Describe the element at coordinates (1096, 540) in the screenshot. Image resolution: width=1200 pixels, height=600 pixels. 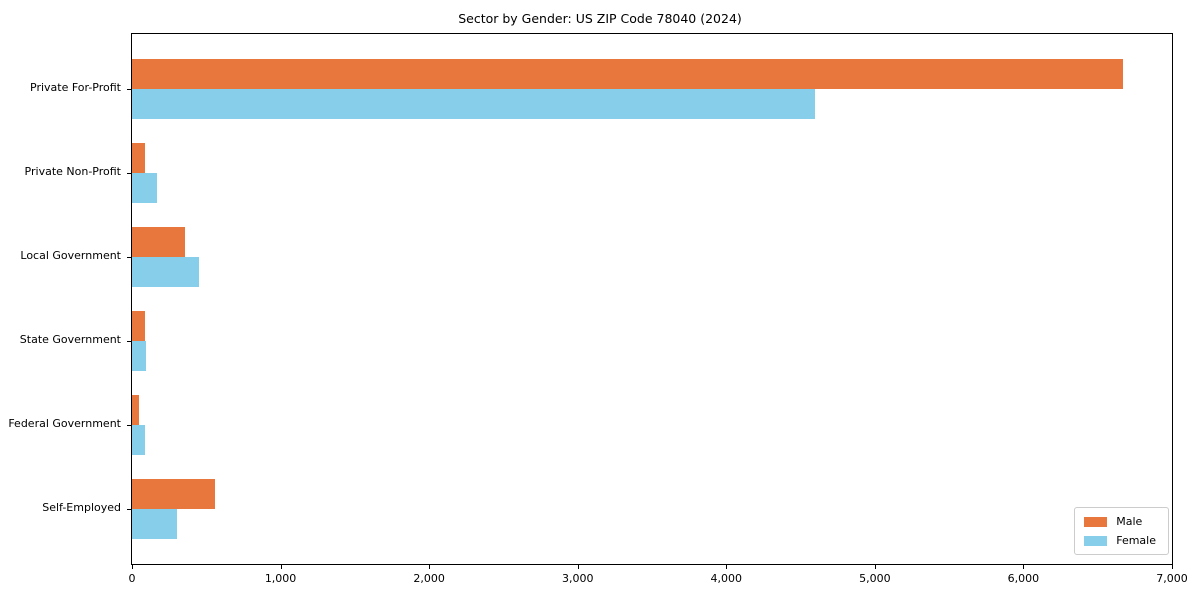
I see `legend-swatch-female` at that location.